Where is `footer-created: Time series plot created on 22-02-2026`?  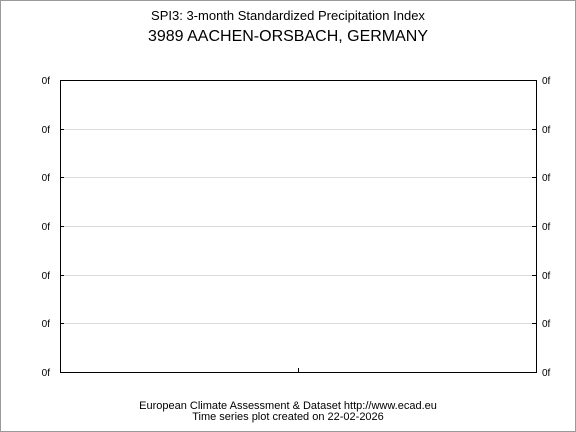
footer-created: Time series plot created on 22-02-2026 is located at coordinates (288, 417).